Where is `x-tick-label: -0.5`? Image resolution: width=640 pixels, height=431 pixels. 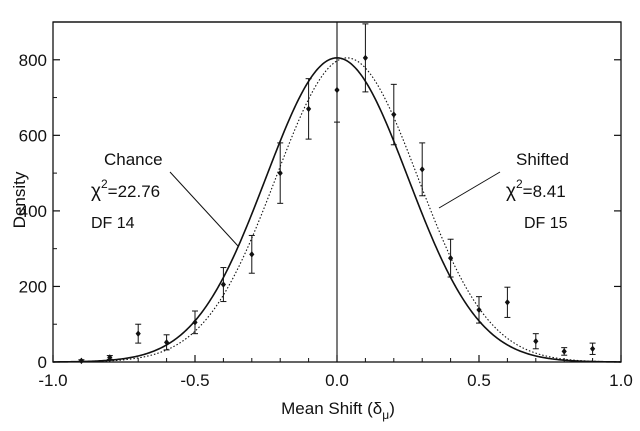 x-tick-label: -0.5 is located at coordinates (194, 380).